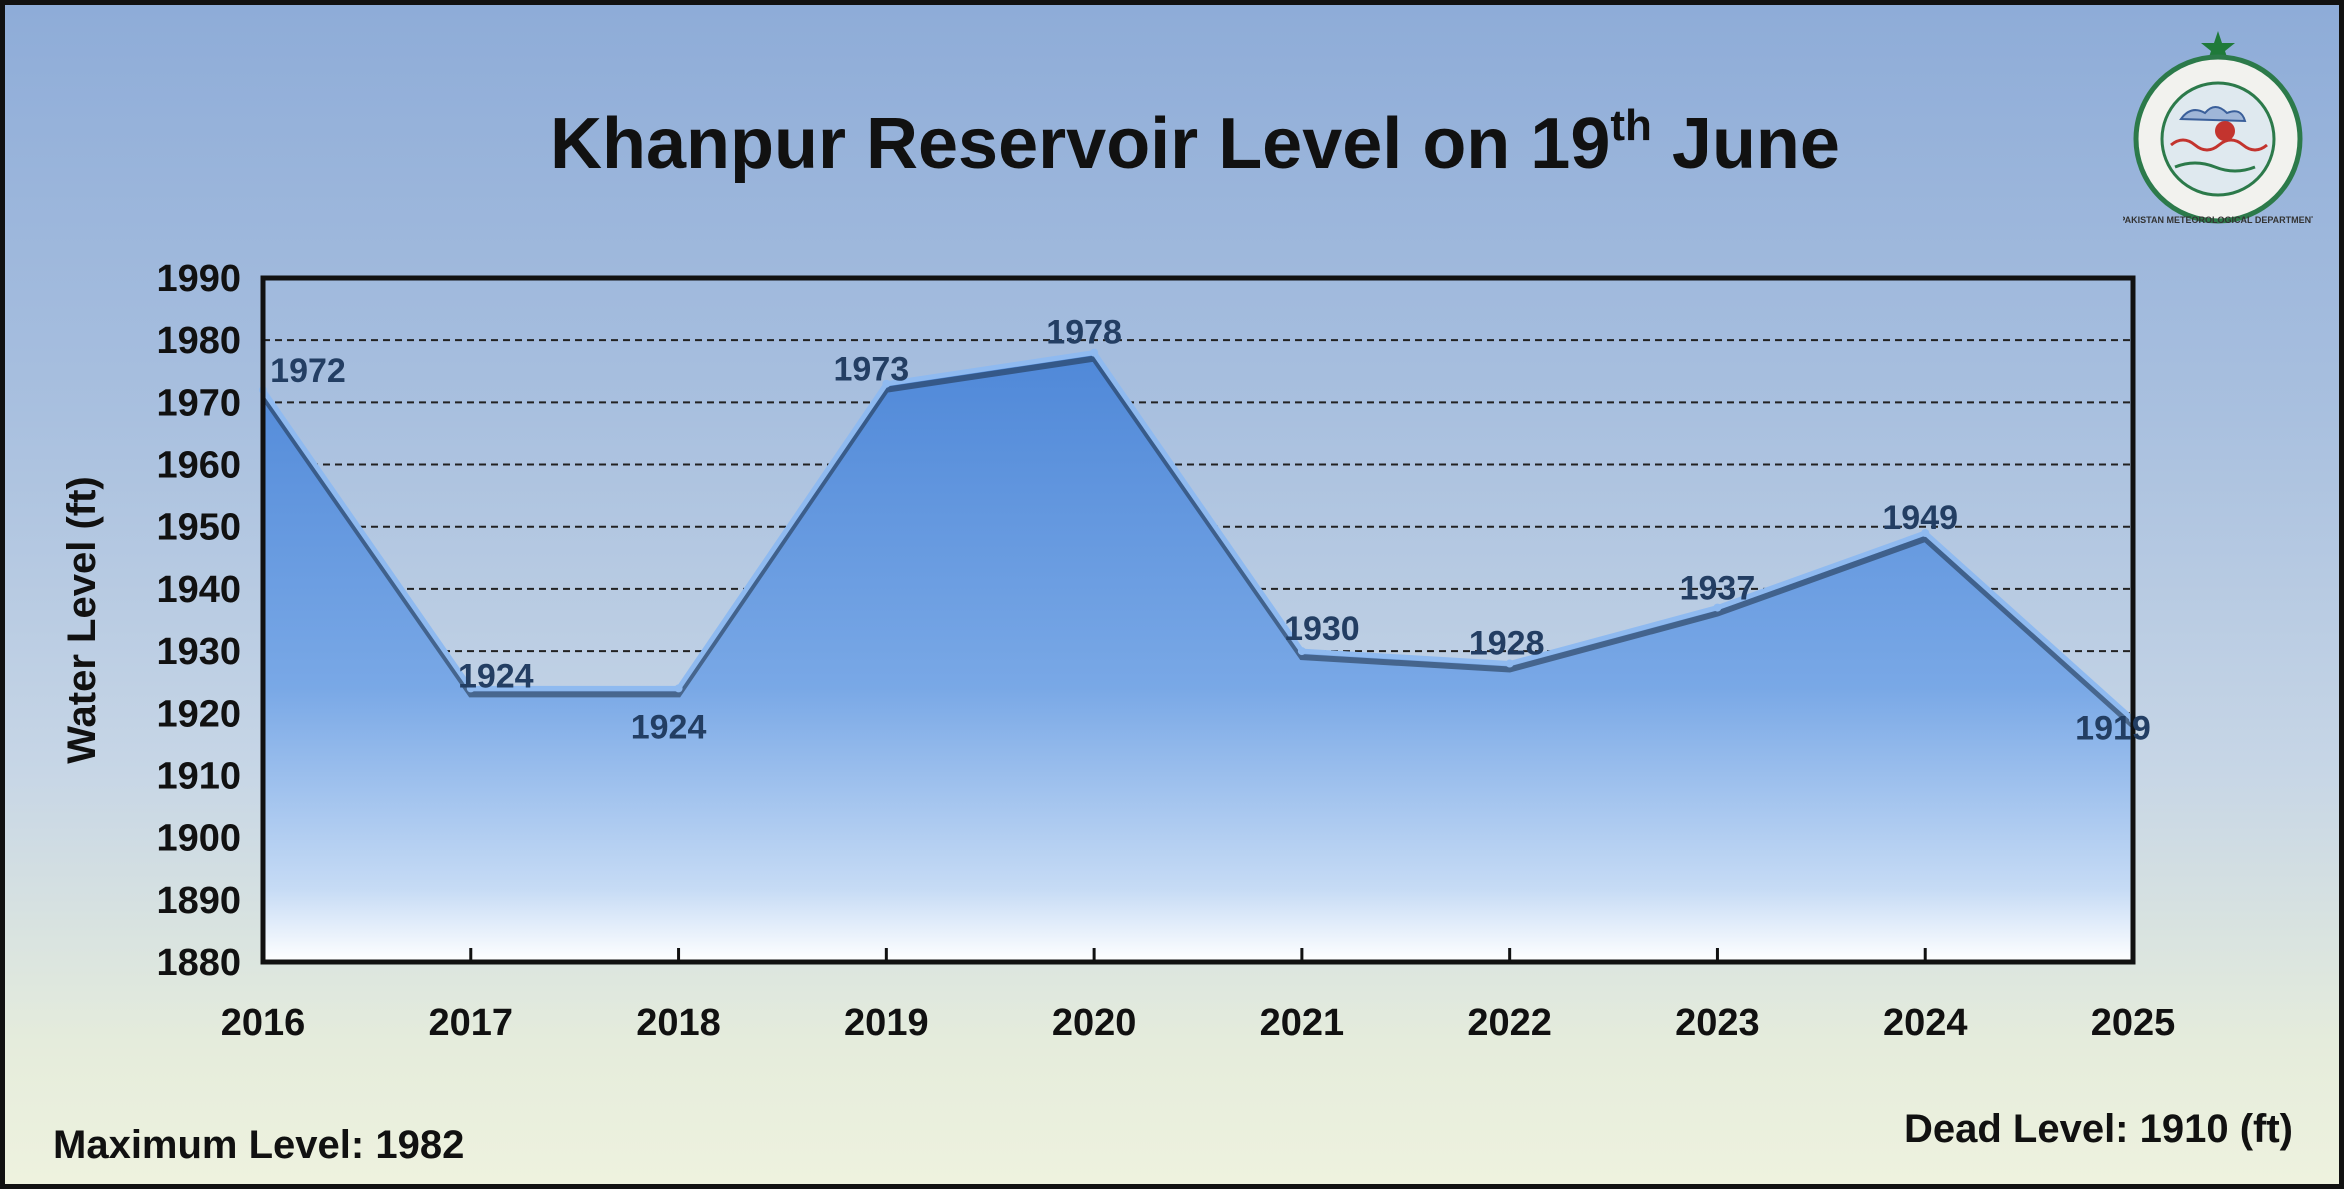 This screenshot has height=1194, width=2344. What do you see at coordinates (1920, 518) in the screenshot?
I see `data-label-2024: 1949` at bounding box center [1920, 518].